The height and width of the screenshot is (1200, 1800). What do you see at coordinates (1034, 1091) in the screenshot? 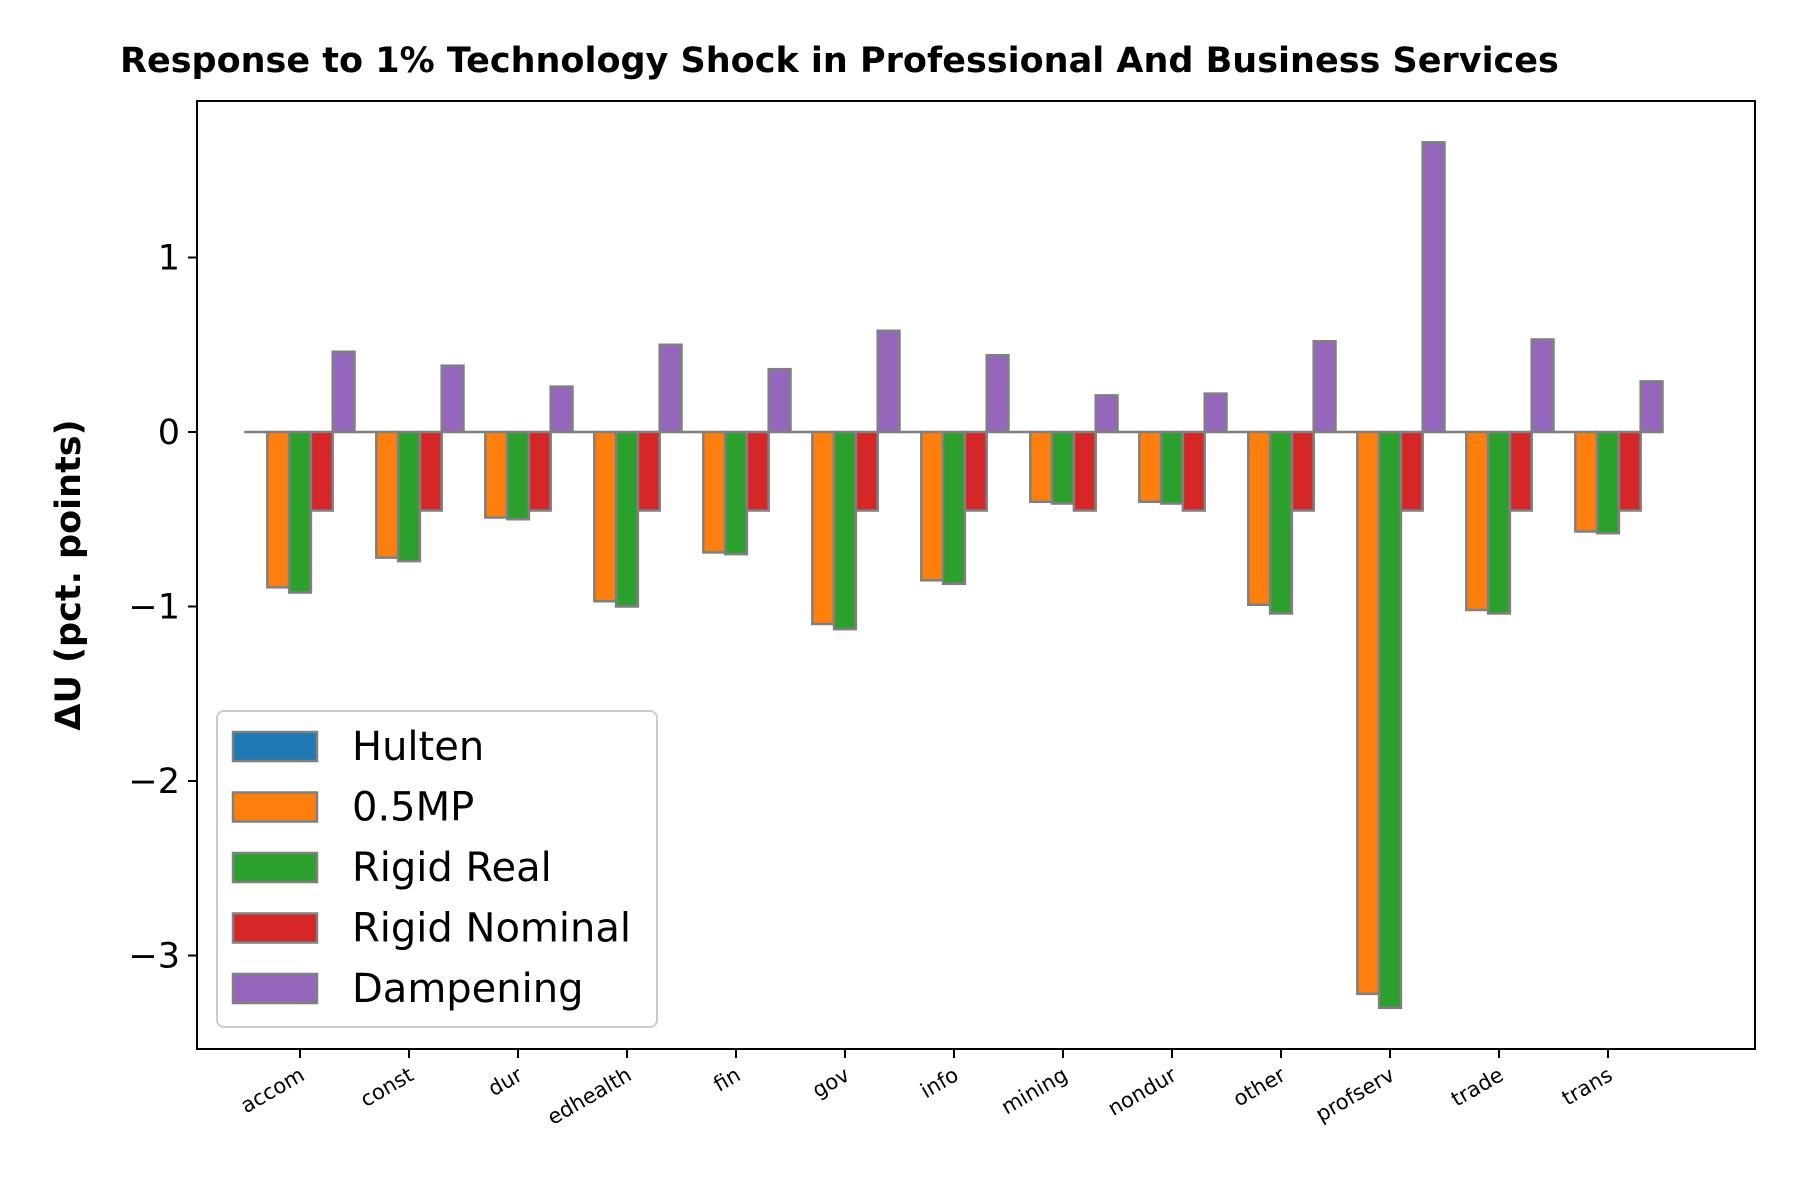
I see `xtick-label: mining` at bounding box center [1034, 1091].